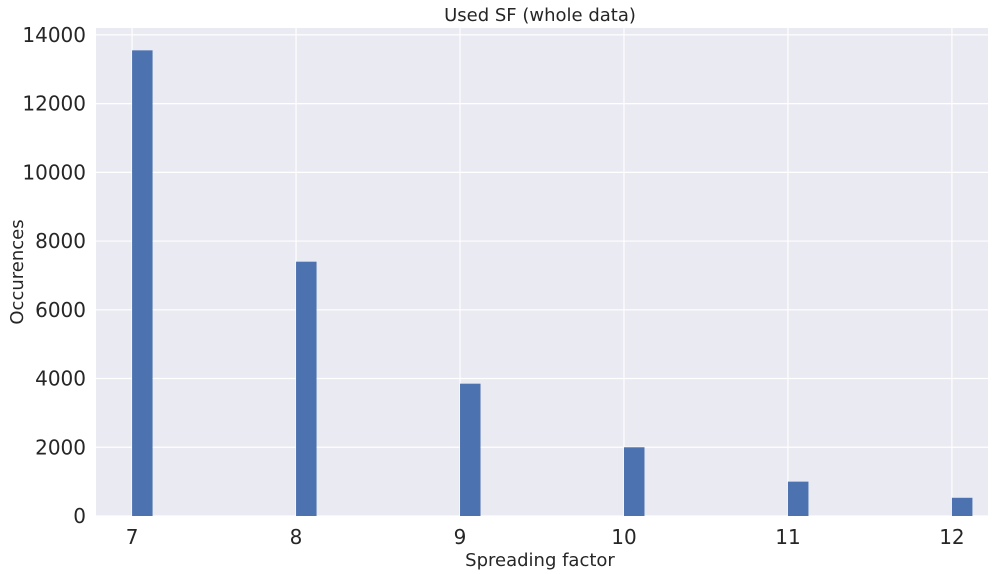  Describe the element at coordinates (787, 537) in the screenshot. I see `x-tick-label: 11` at that location.